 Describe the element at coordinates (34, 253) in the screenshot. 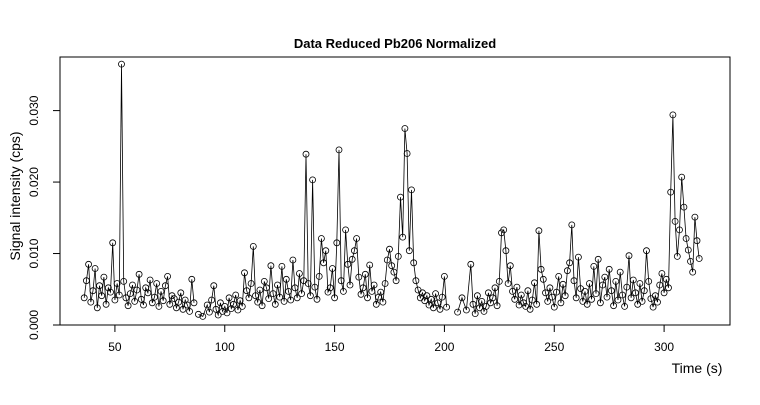

I see `y-tick-label: 0.010` at that location.